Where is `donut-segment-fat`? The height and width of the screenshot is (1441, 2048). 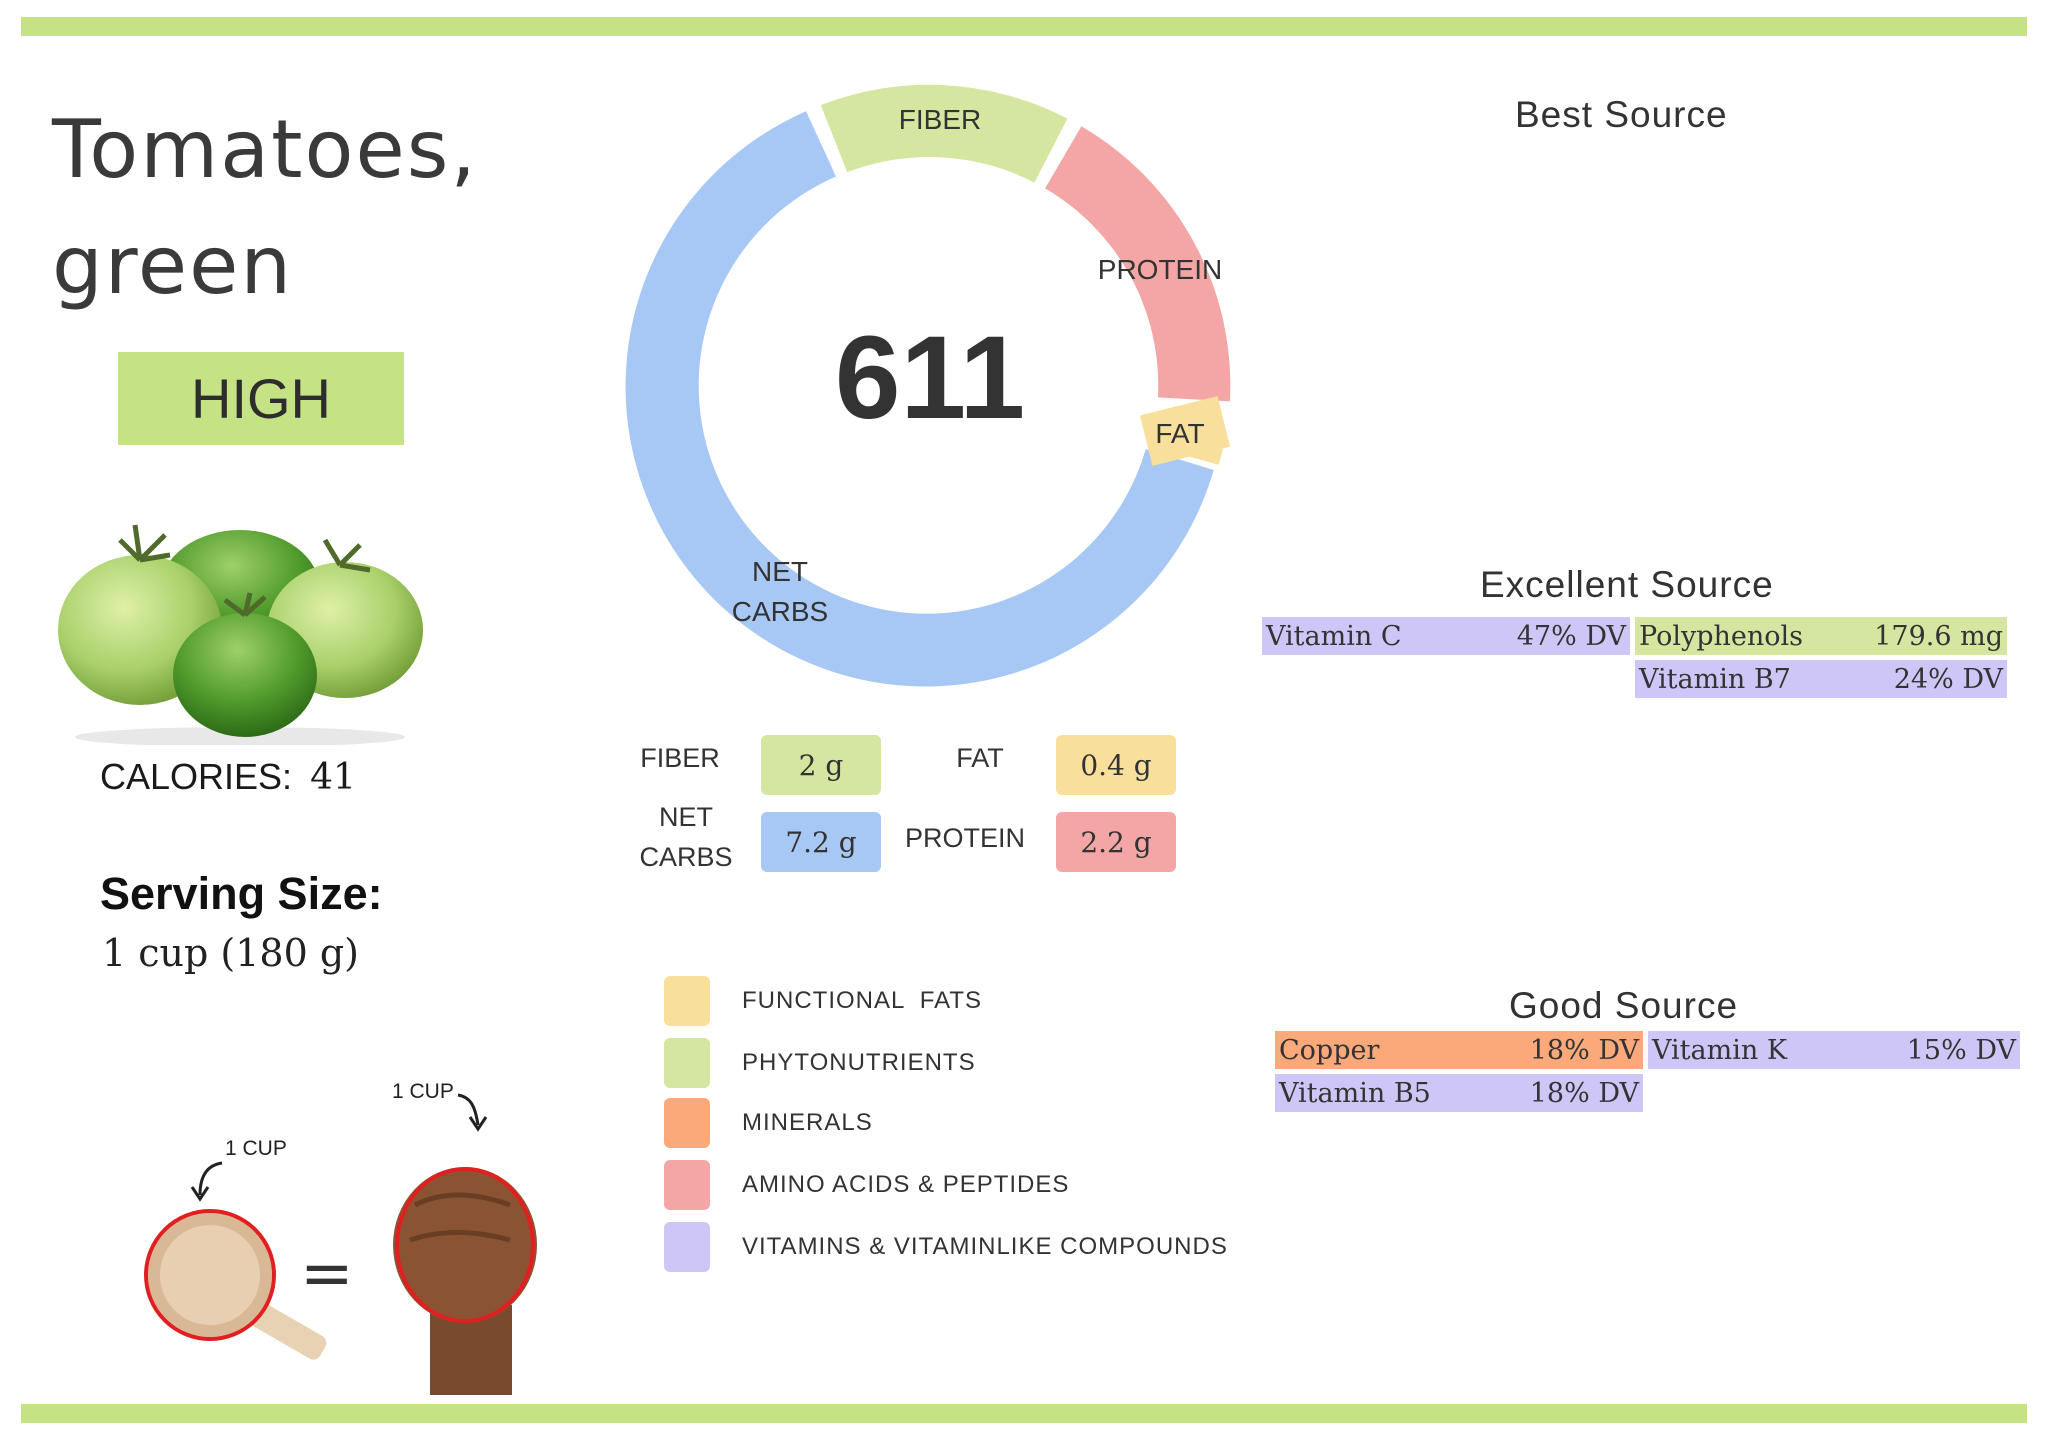 donut-segment-fat is located at coordinates (1185, 431).